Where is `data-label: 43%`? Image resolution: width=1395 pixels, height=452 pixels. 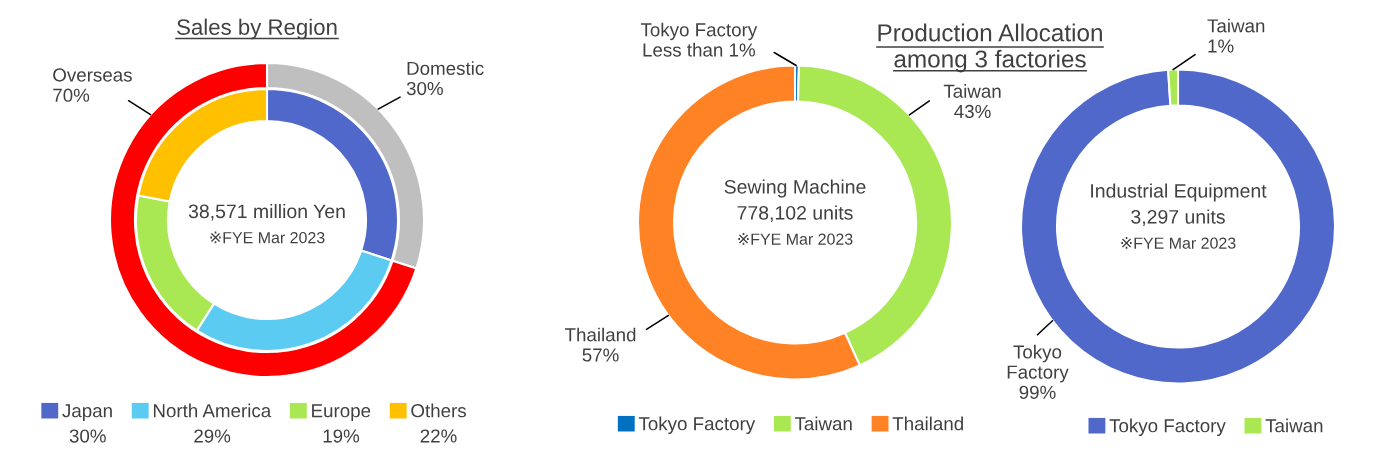 data-label: 43% is located at coordinates (972, 111).